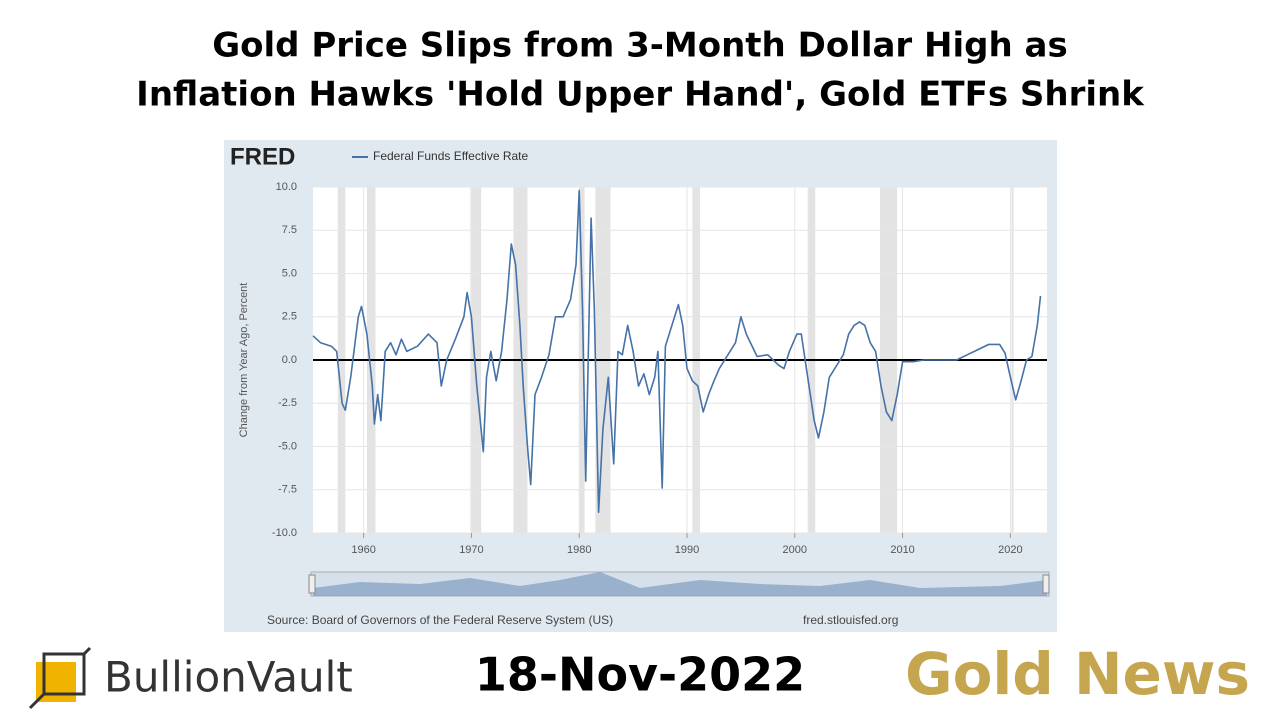  Describe the element at coordinates (902, 550) in the screenshot. I see `x-tick-label: 2010` at that location.